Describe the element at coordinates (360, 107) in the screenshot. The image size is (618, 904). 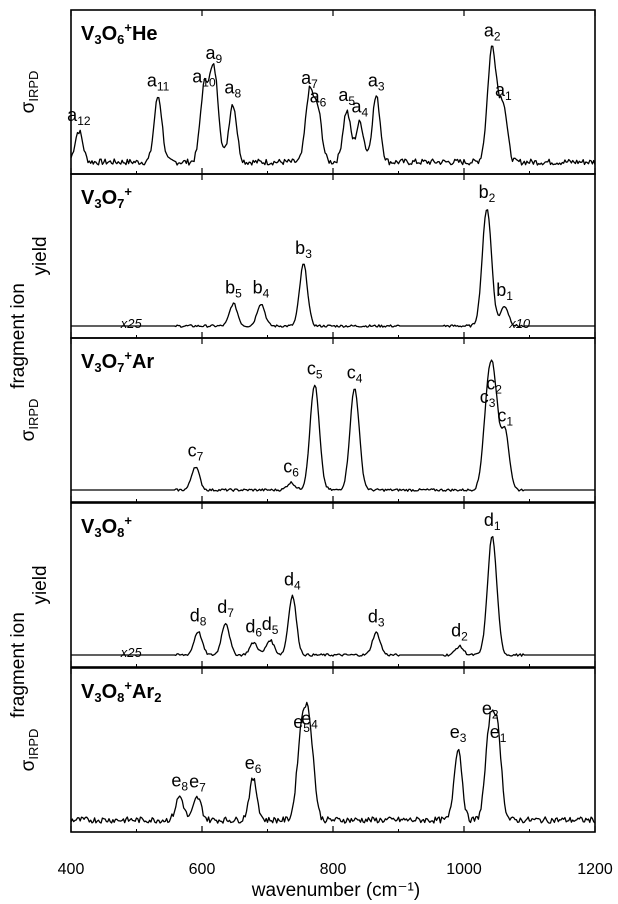
I see `peak-label: a4` at that location.